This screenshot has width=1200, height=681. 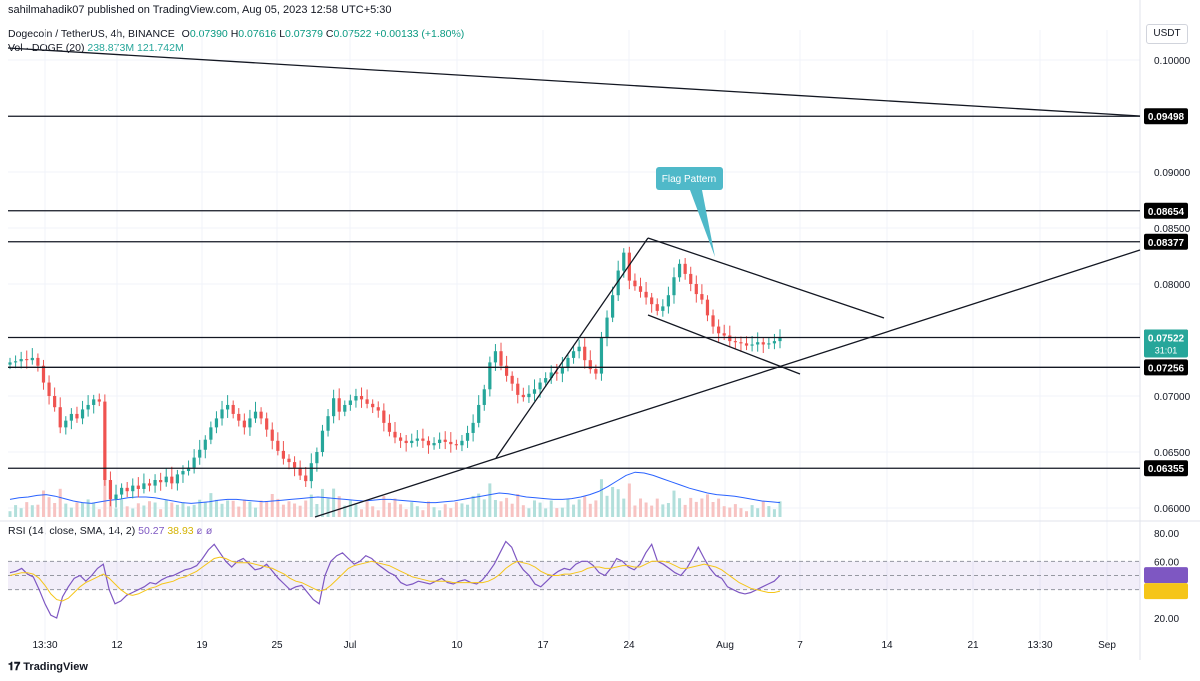 I want to click on price-tick-label: 0.09000, so click(x=1172, y=173).